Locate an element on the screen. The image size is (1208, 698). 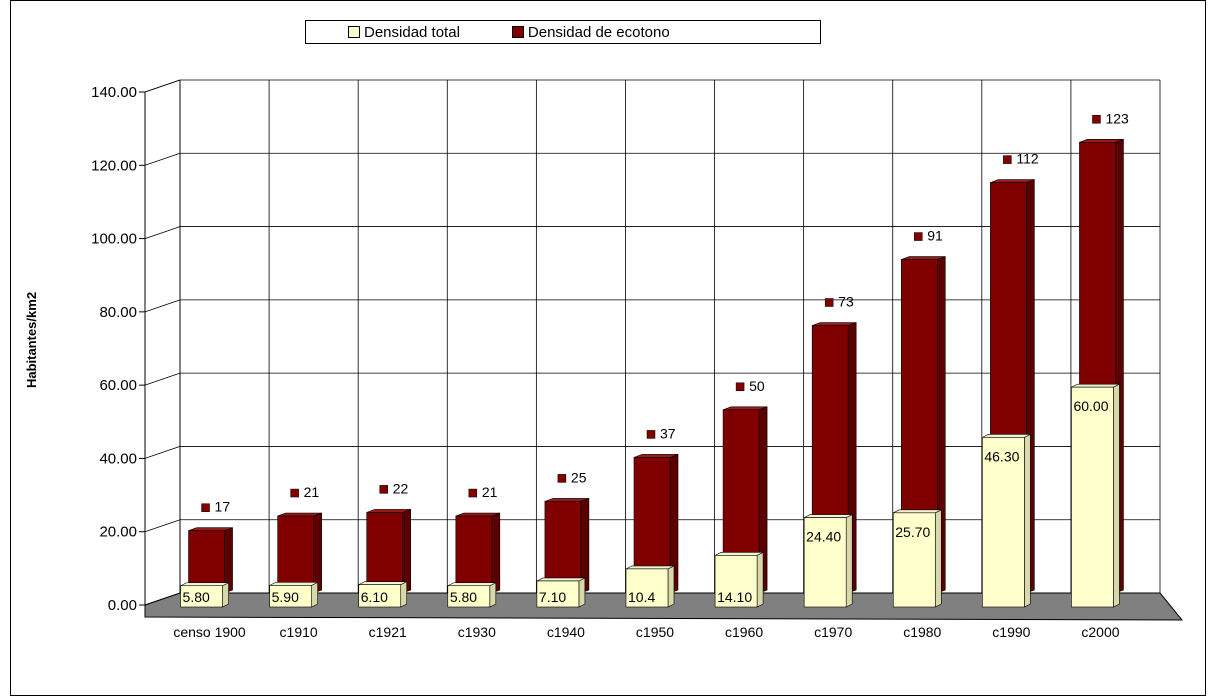
data-label-ecotono: 25 is located at coordinates (579, 477).